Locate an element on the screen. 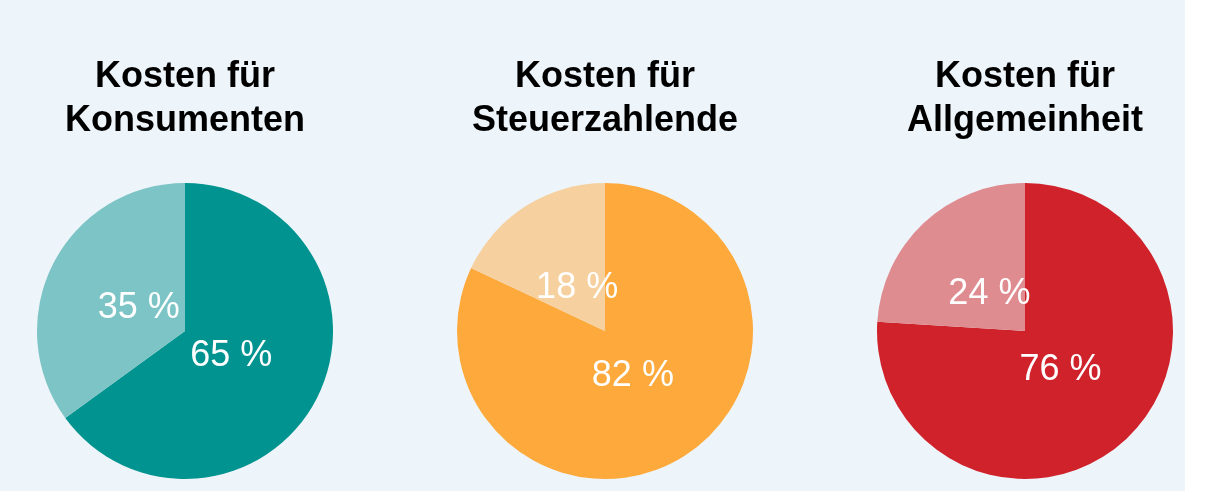 This screenshot has width=1208, height=500. data-label: 35 % is located at coordinates (138, 306).